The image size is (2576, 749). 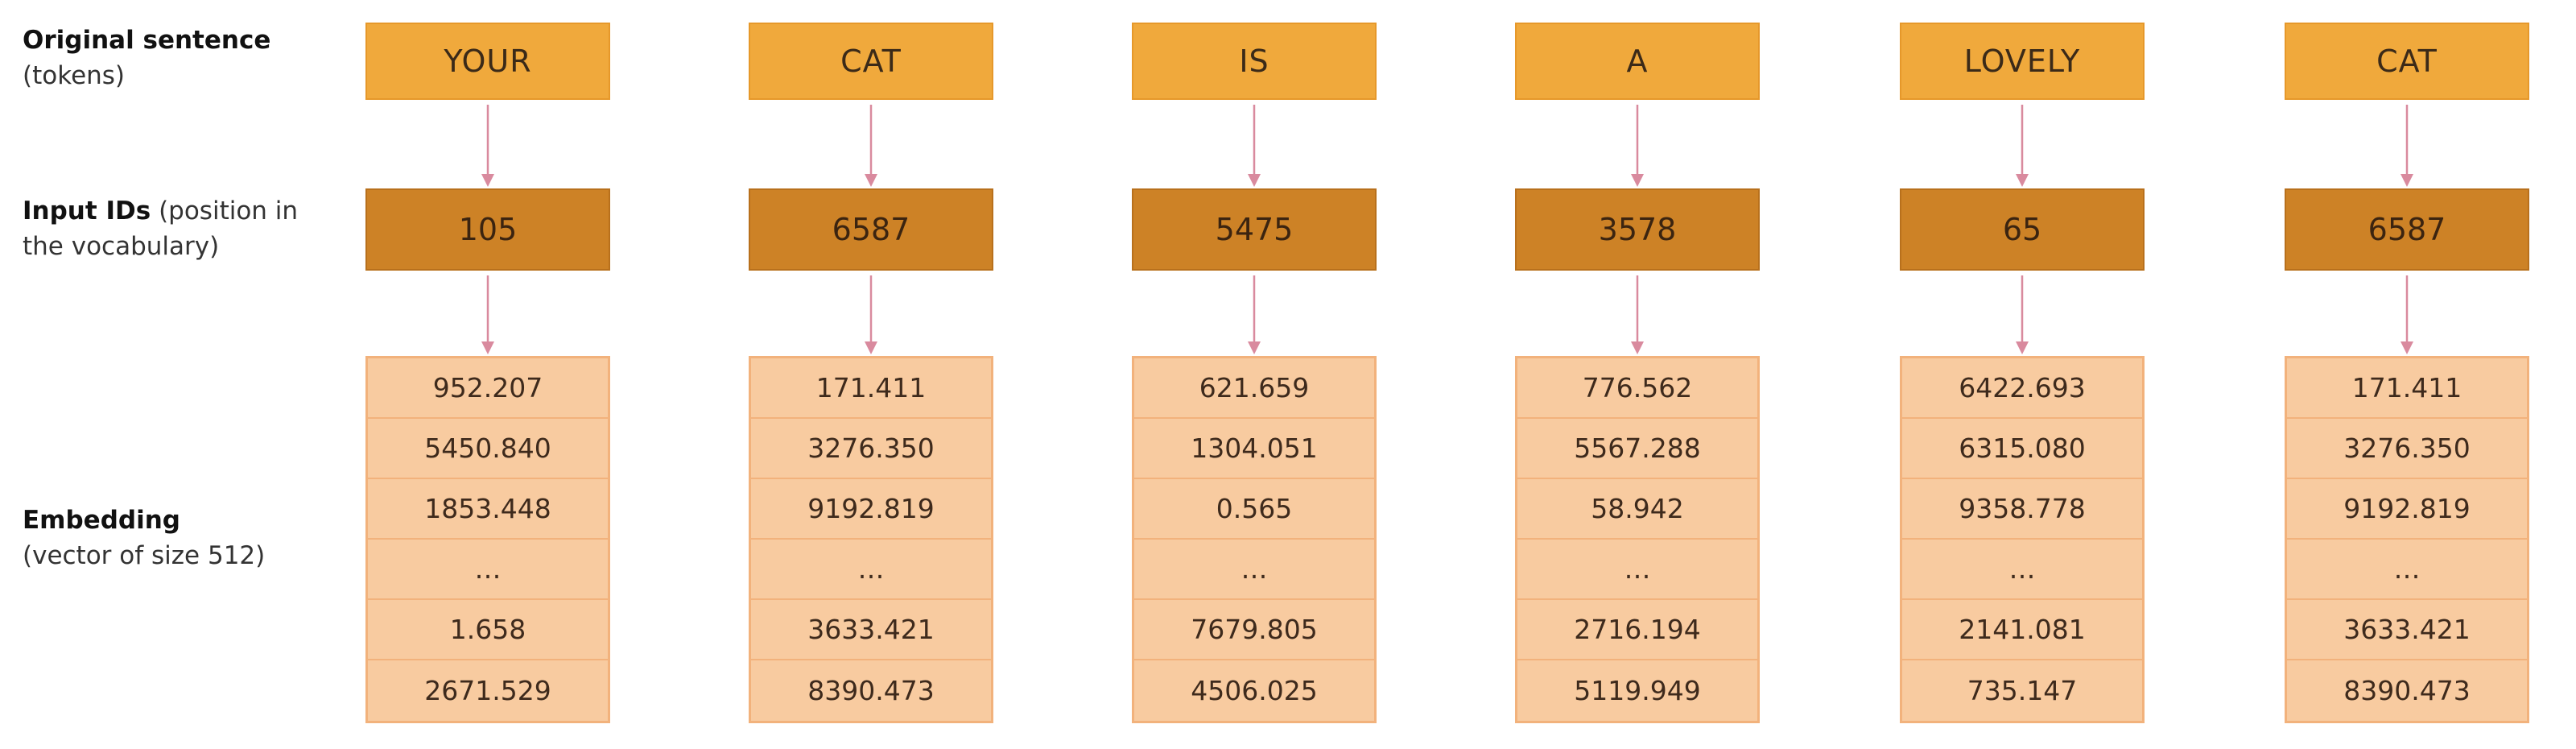 I want to click on embedding-value: 735.147, so click(x=2022, y=690).